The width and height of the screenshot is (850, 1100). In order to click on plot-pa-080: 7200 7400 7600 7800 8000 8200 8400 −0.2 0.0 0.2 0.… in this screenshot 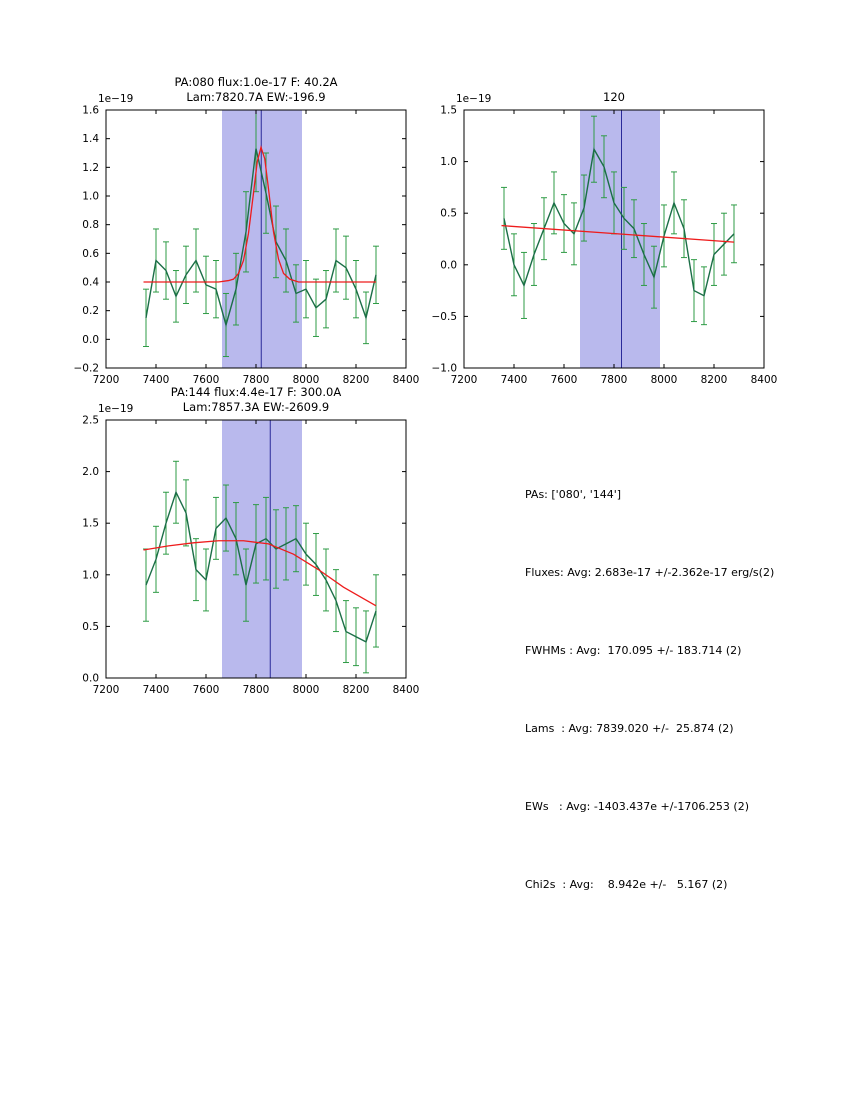, I will do `click(240, 236)`.